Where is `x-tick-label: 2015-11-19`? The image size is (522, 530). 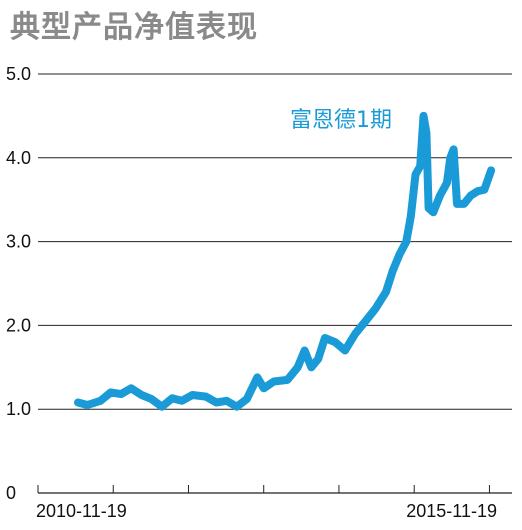 x-tick-label: 2015-11-19 is located at coordinates (451, 511).